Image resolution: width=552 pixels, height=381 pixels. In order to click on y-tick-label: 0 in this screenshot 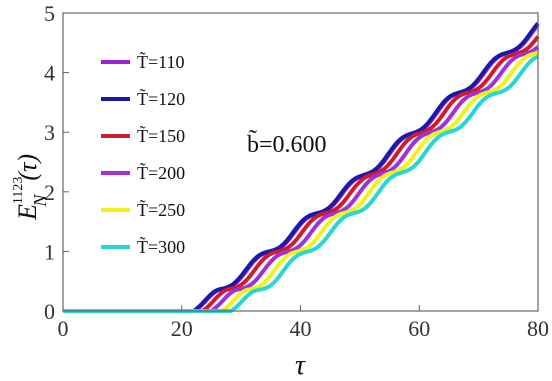, I will do `click(49, 311)`.